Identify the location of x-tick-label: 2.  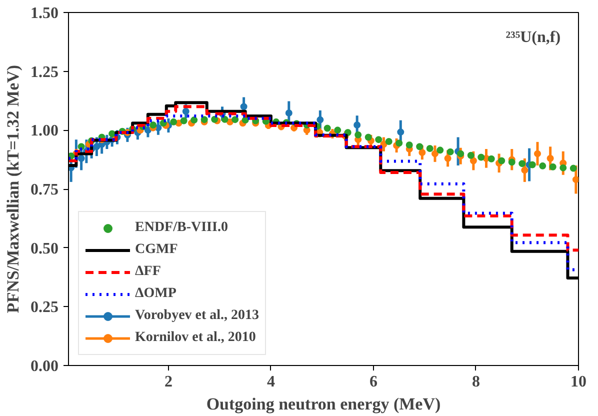
(168, 382).